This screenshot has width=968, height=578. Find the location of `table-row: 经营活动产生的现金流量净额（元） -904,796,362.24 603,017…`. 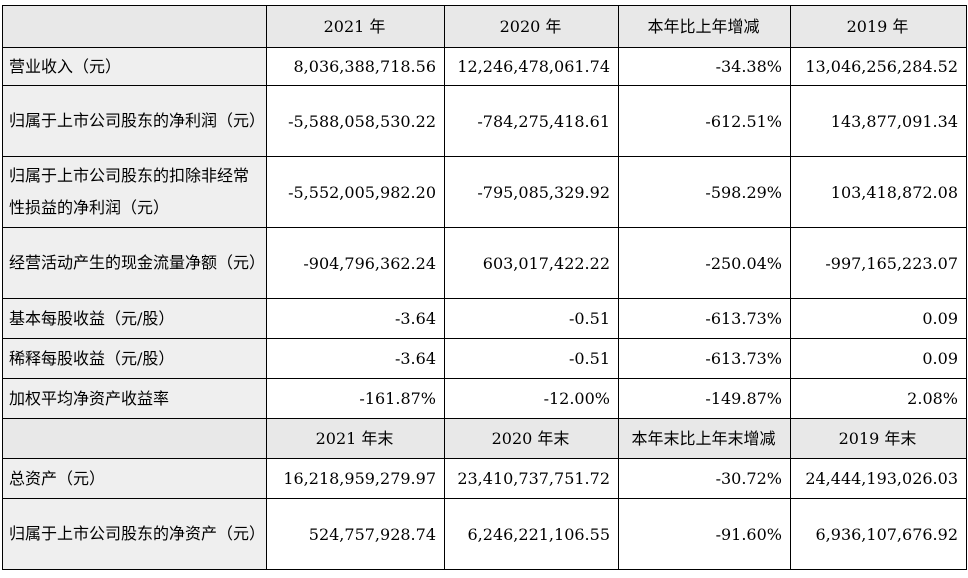

table-row: 经营活动产生的现金流量净额（元） -904,796,362.24 603,017… is located at coordinates (484, 263).